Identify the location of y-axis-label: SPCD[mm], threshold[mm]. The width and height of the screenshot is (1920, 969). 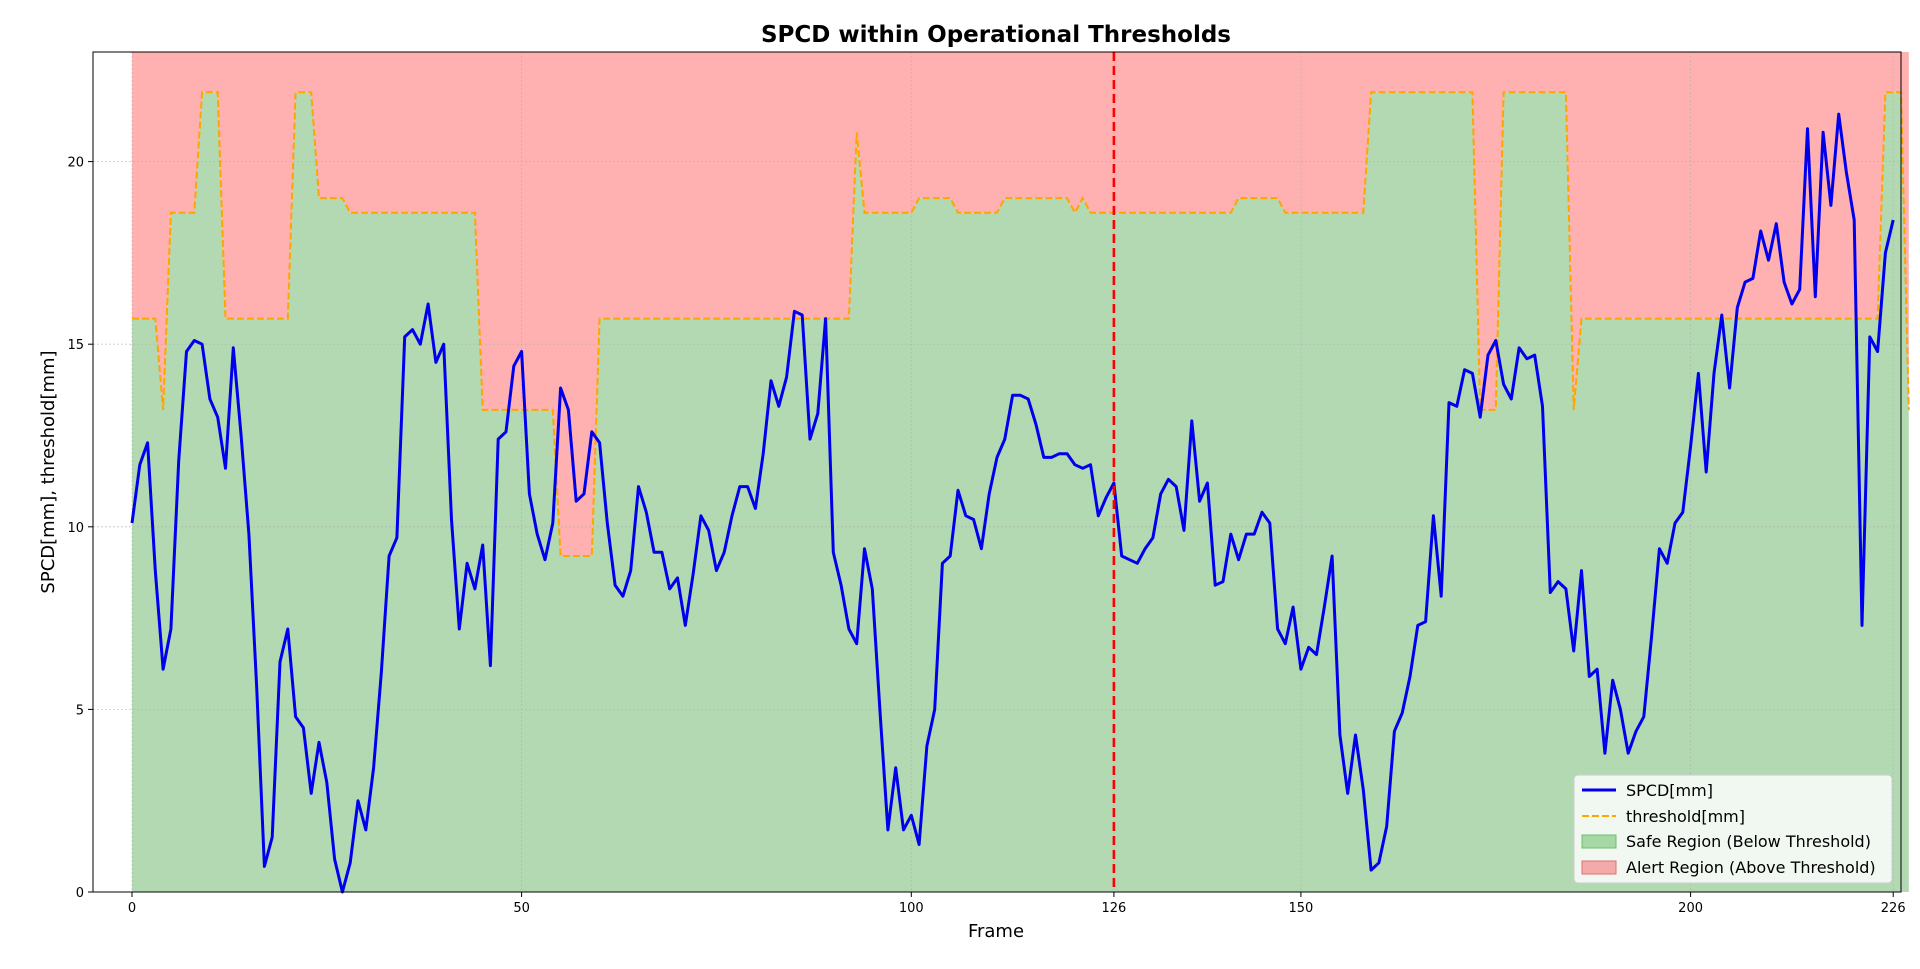
(48, 471).